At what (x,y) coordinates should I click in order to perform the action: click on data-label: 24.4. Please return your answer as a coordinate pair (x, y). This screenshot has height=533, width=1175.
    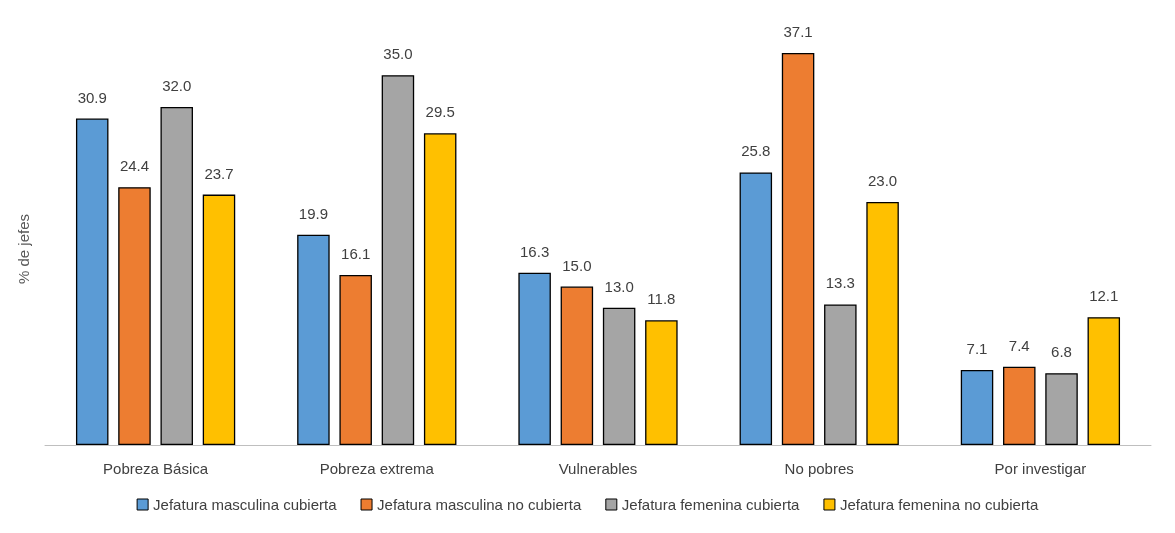
    Looking at the image, I should click on (134, 166).